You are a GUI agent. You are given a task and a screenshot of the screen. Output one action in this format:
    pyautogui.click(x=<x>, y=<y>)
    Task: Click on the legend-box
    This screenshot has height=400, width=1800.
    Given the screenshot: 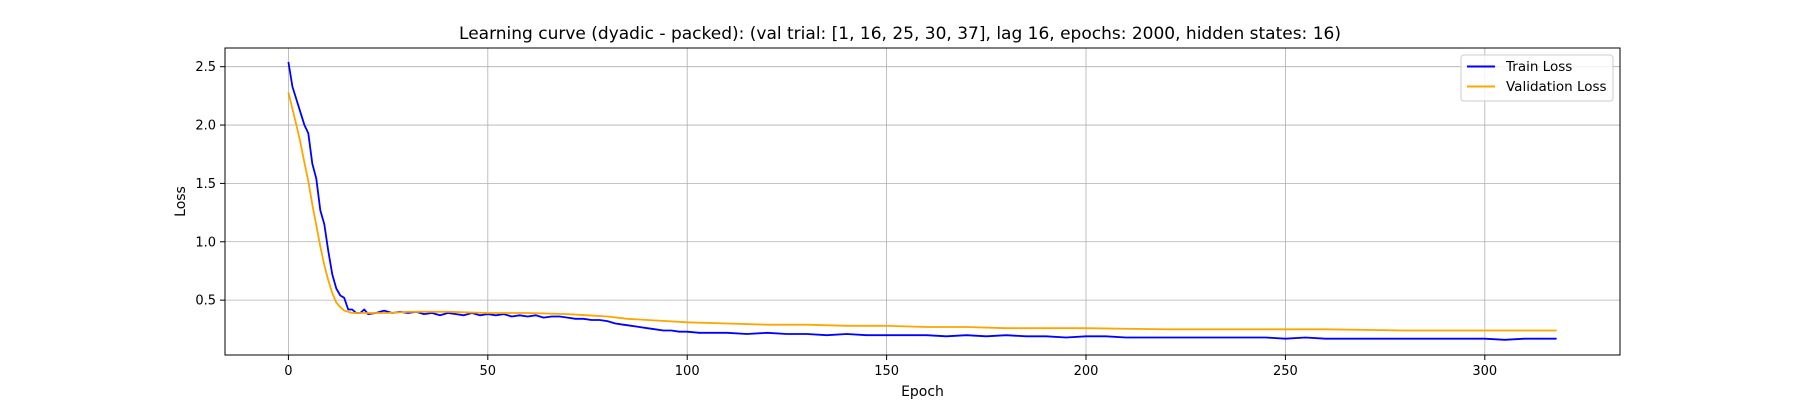 What is the action you would take?
    pyautogui.click(x=1537, y=78)
    